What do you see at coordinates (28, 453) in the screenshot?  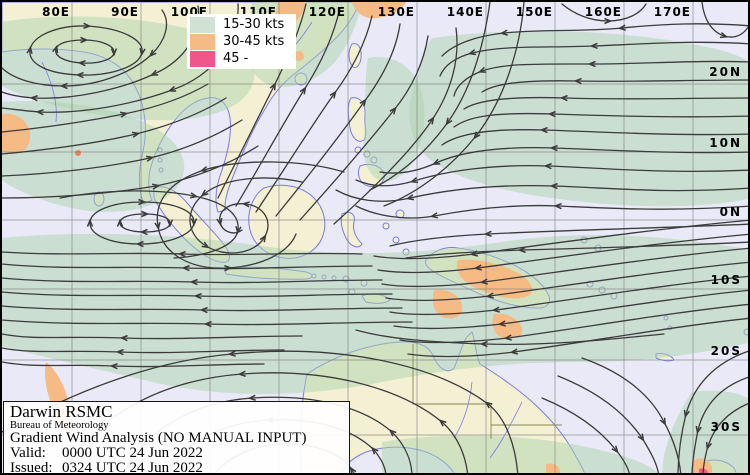 I see `valid-label: Valid:` at bounding box center [28, 453].